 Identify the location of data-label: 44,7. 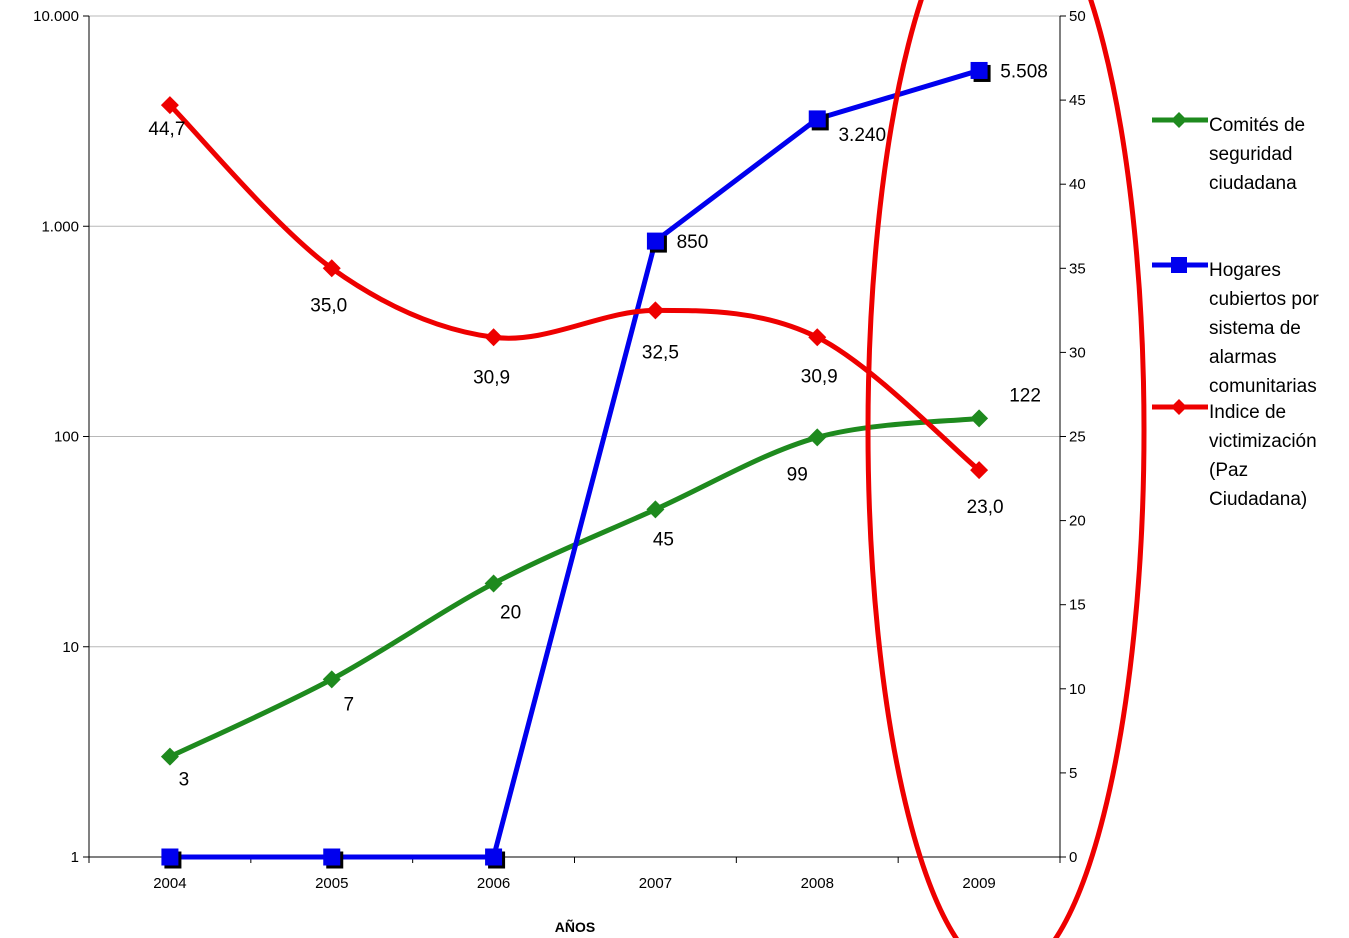
(166, 129).